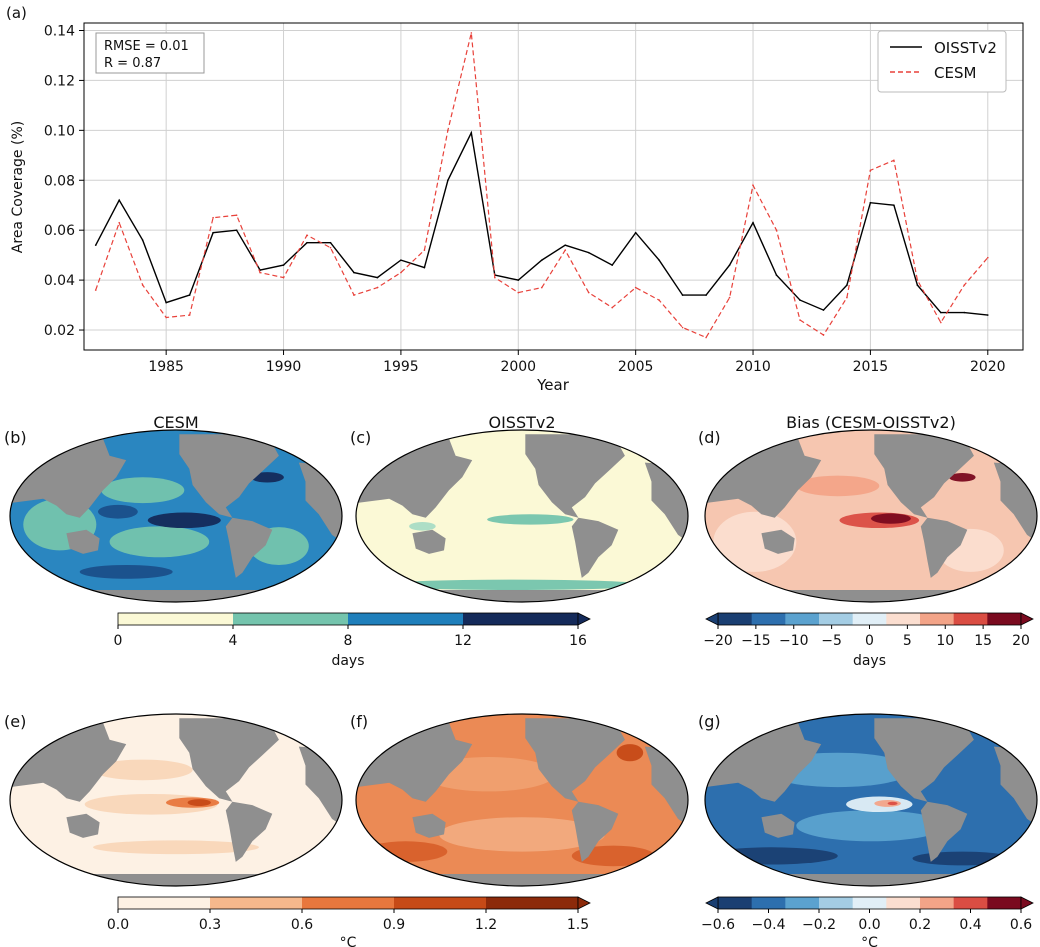 Image resolution: width=1040 pixels, height=947 pixels. I want to click on colorbar-extend-min, so click(712, 619).